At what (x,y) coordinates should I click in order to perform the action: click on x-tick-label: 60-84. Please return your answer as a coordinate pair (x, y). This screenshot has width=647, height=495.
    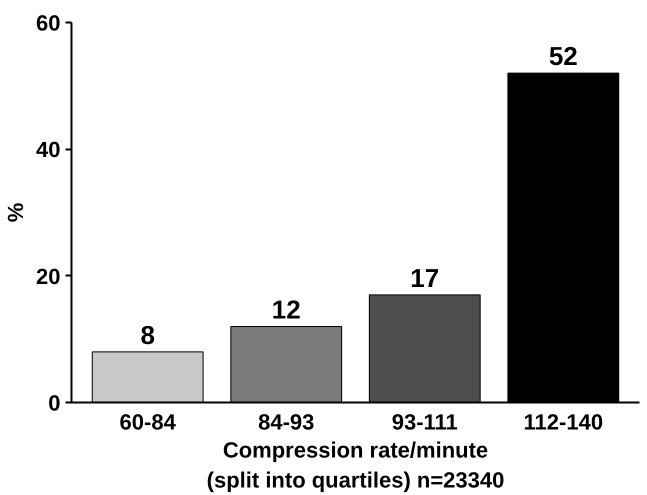
    Looking at the image, I should click on (148, 422).